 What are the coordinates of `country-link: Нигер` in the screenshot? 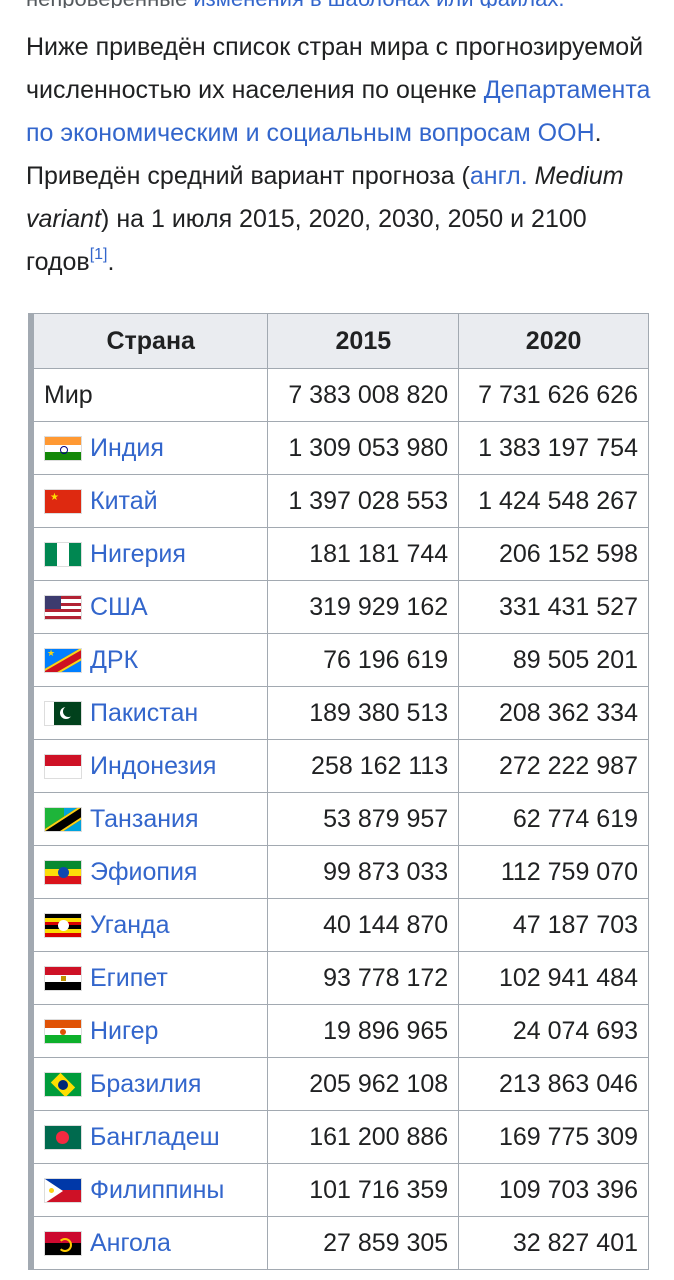 It's located at (124, 1030).